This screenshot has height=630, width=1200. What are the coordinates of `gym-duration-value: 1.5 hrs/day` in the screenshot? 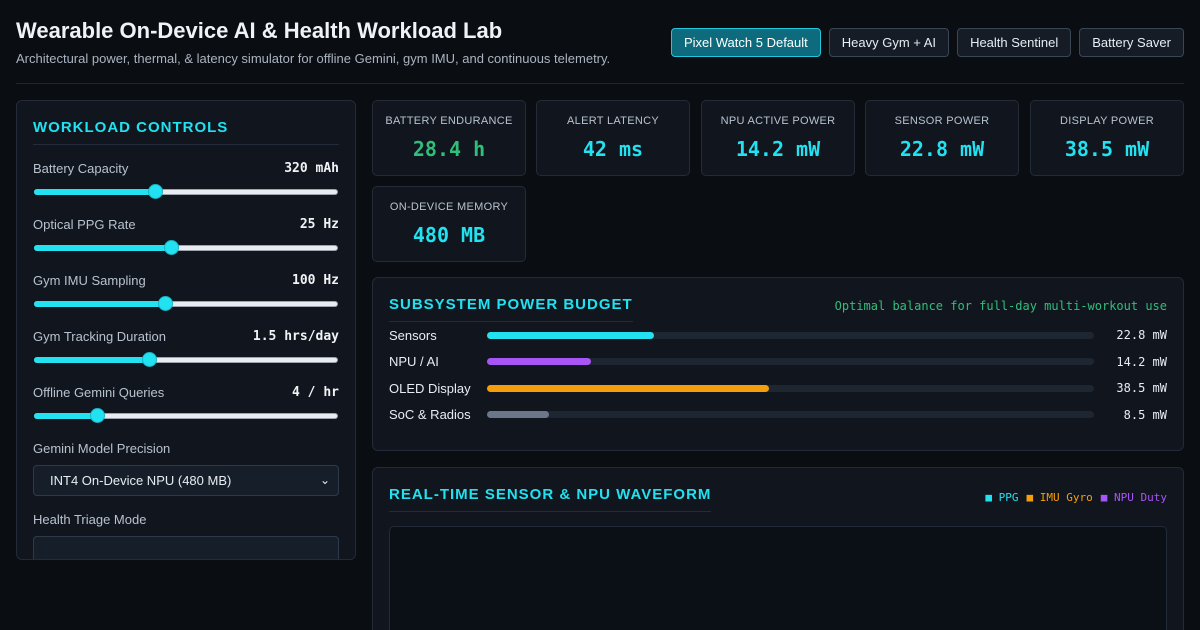 It's located at (295, 336).